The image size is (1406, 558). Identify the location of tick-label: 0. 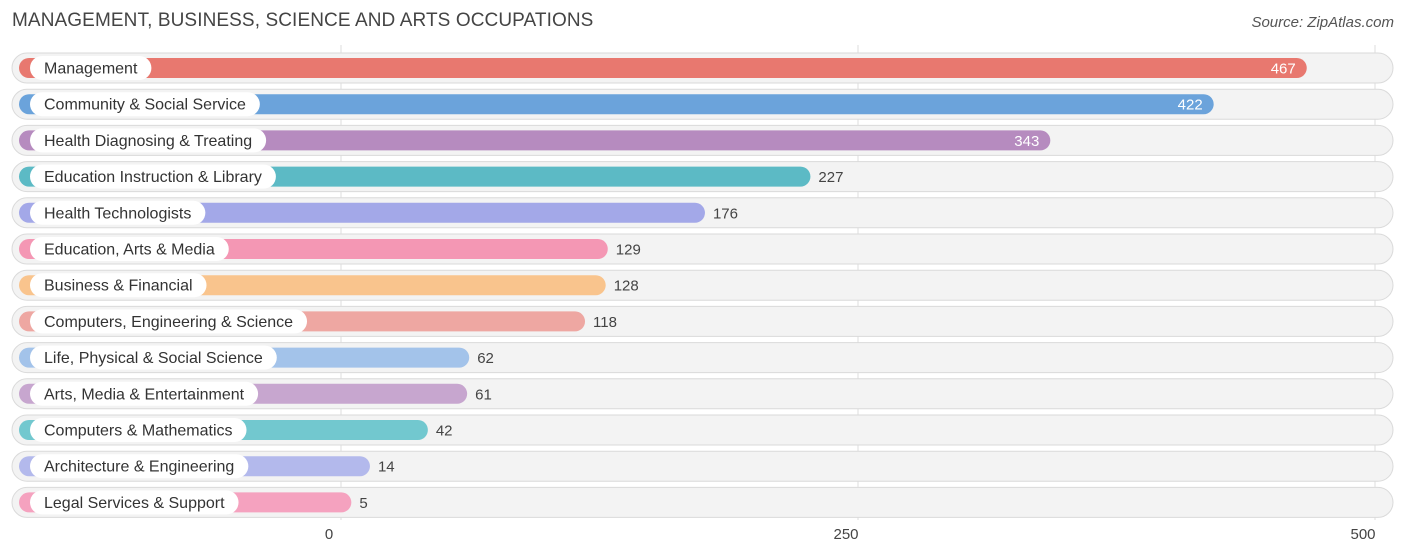
(329, 534).